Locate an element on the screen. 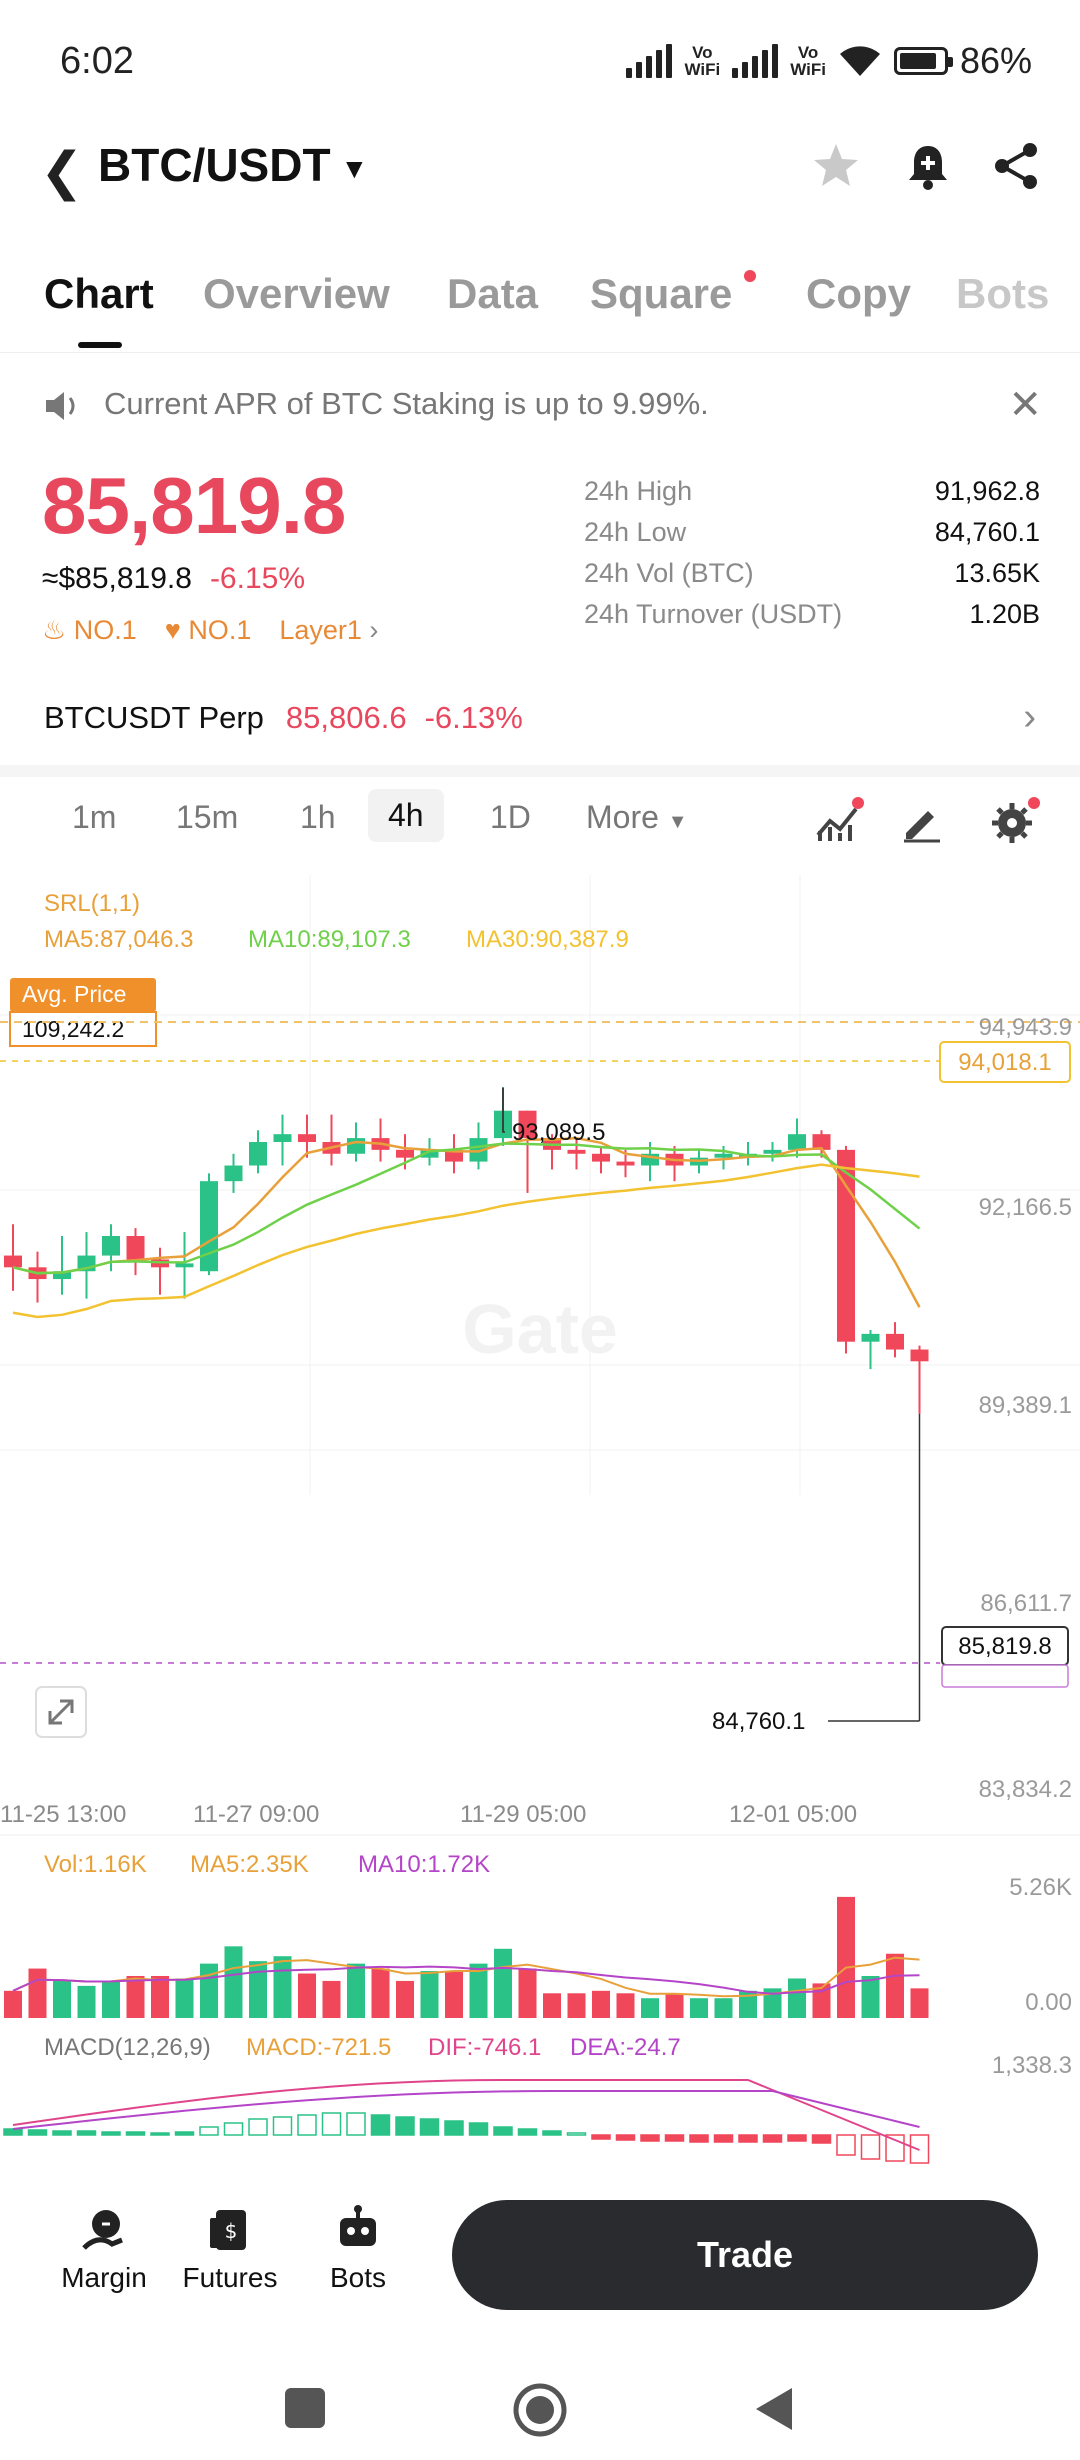  tab-data: Data is located at coordinates (493, 293).